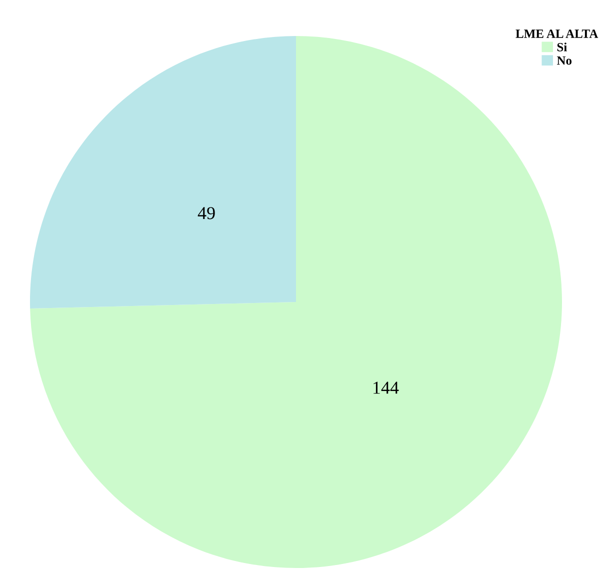 This screenshot has height=583, width=610. What do you see at coordinates (562, 47) in the screenshot?
I see `legend-label: Si` at bounding box center [562, 47].